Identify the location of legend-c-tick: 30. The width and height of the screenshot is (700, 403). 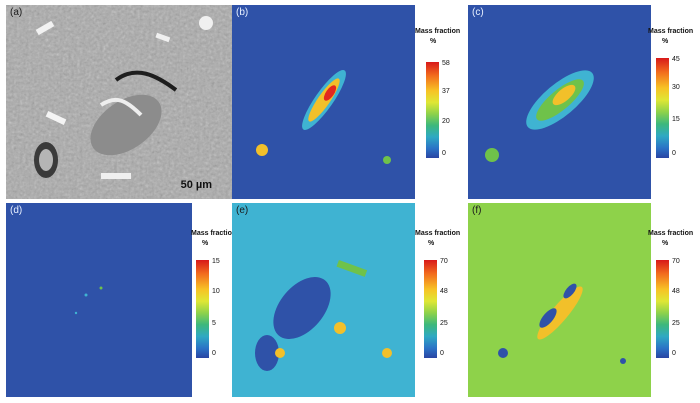
(676, 87).